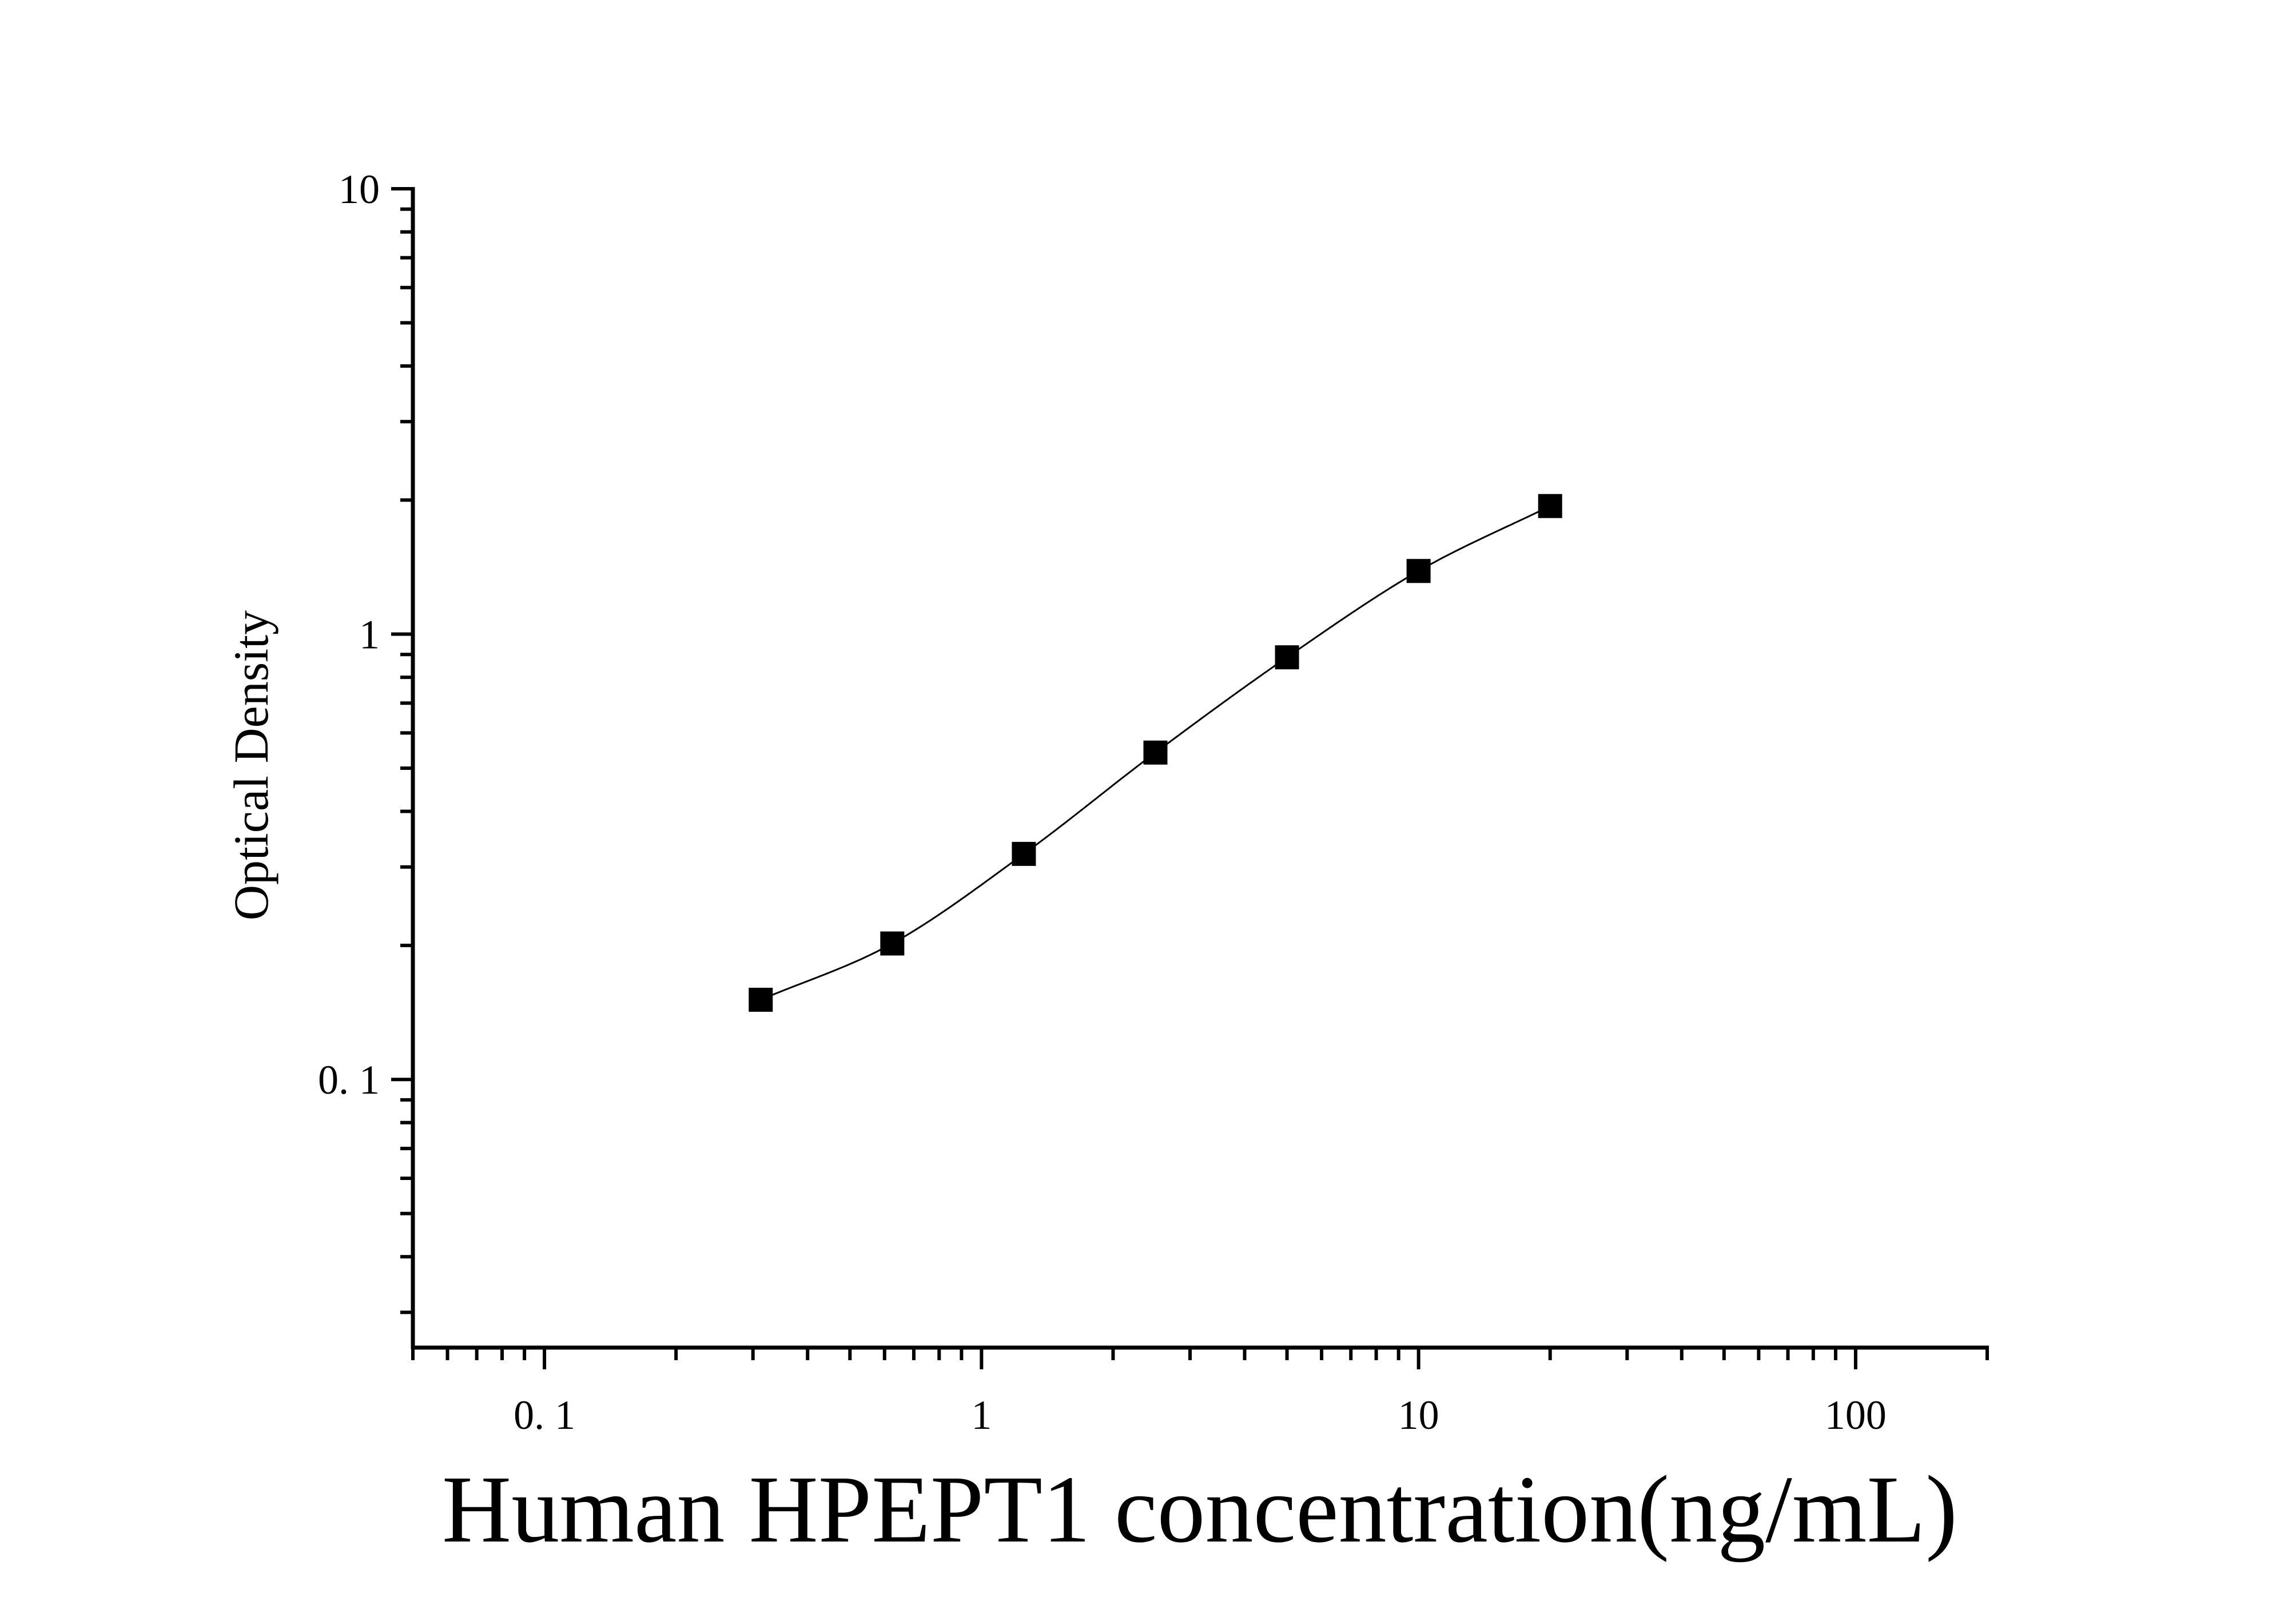 This screenshot has width=2296, height=1605. What do you see at coordinates (369, 635) in the screenshot?
I see `y-tick-label: 1` at bounding box center [369, 635].